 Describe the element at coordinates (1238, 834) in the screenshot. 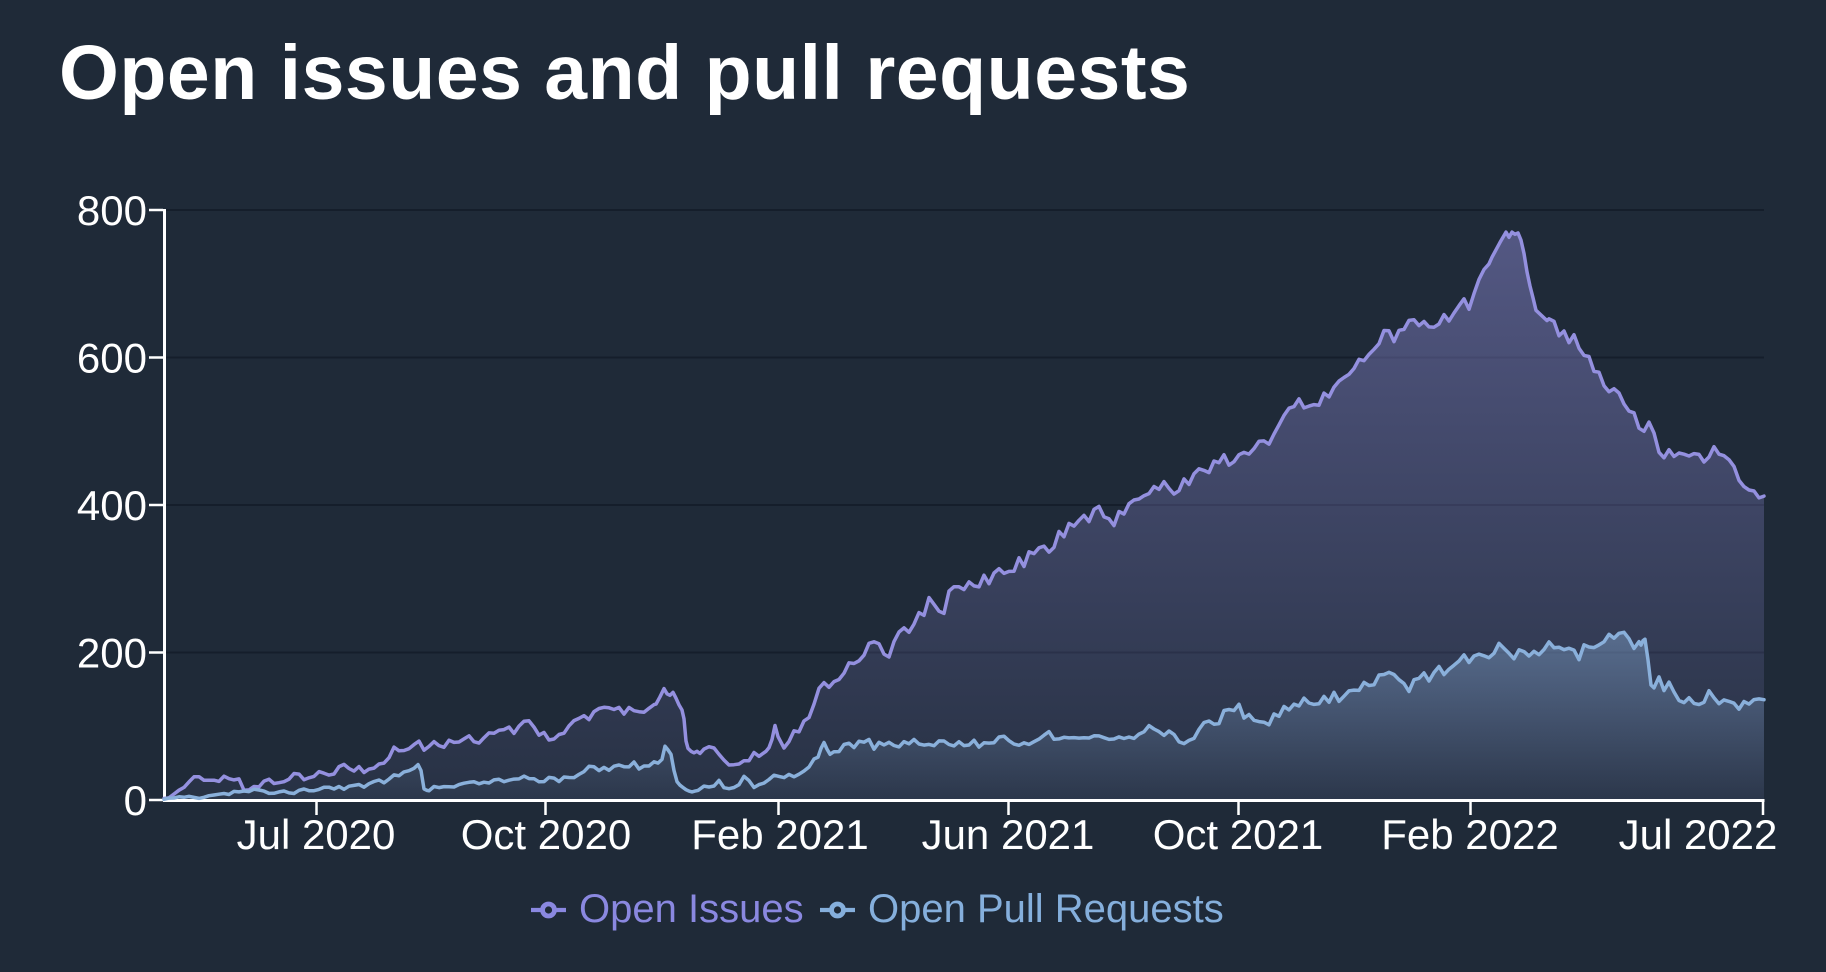

I see `svg-text: Oct 2021` at that location.